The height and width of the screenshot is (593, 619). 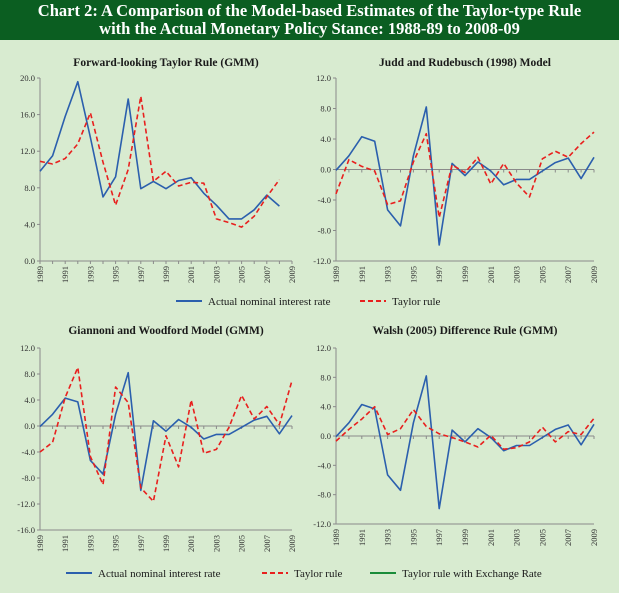 I want to click on chart-title: Forward-looking Taylor Rule (GMM), so click(x=166, y=63).